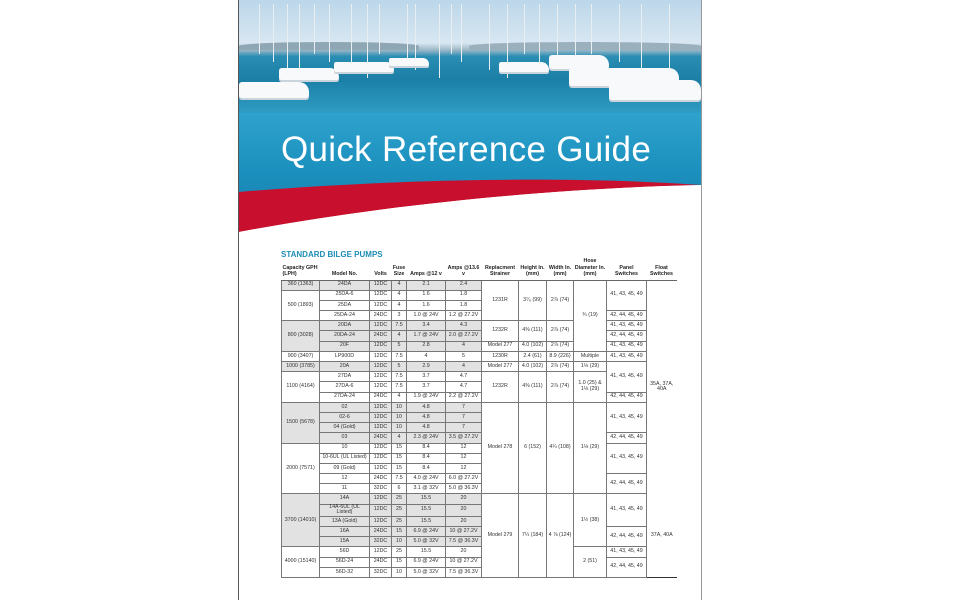 This screenshot has width=970, height=600. I want to click on model-cell: 25DA-24, so click(344, 316).